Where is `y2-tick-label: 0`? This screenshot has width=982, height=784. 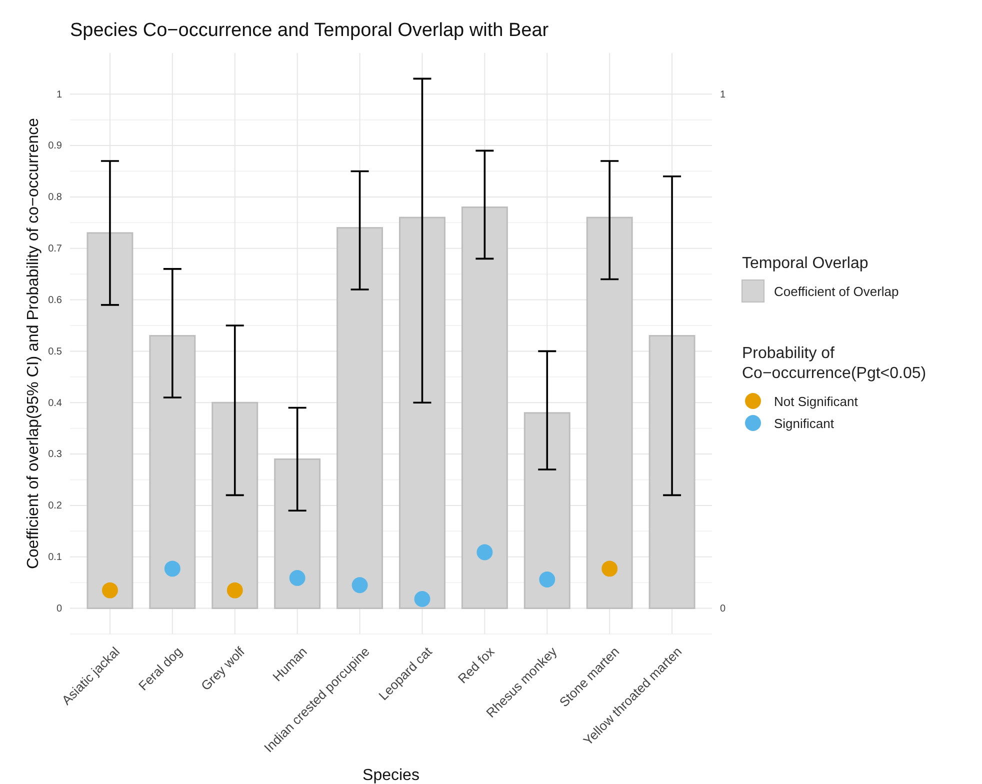 y2-tick-label: 0 is located at coordinates (723, 608).